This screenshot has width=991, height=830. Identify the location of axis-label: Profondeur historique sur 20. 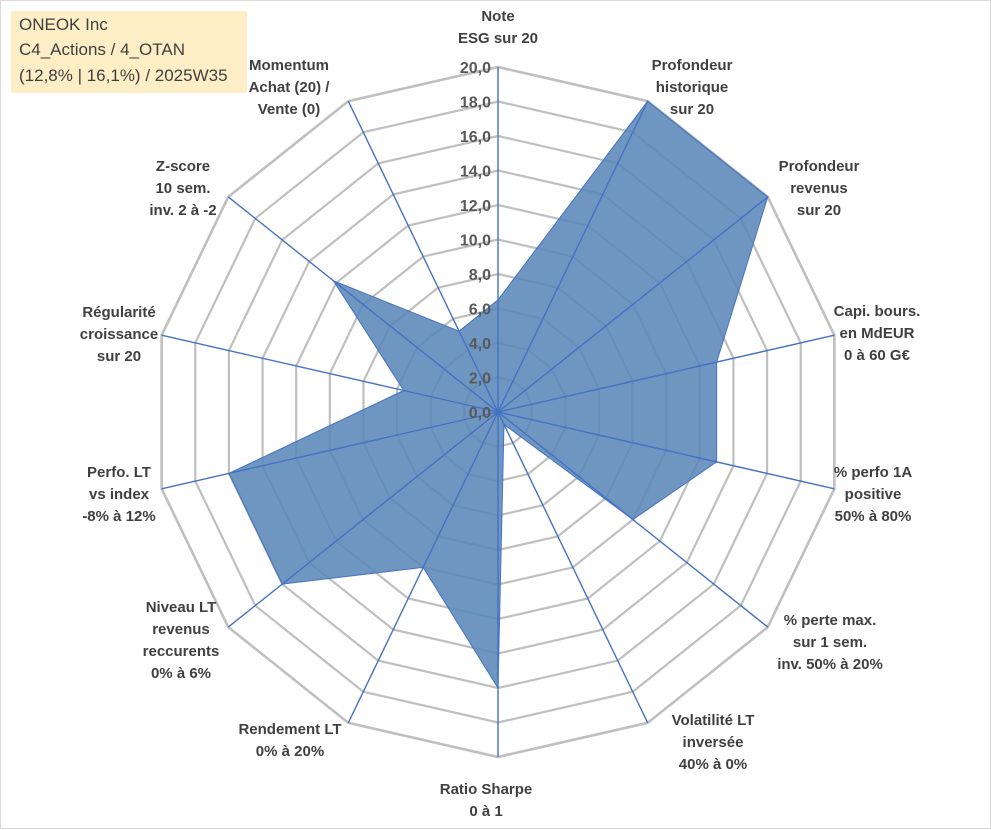
(692, 87).